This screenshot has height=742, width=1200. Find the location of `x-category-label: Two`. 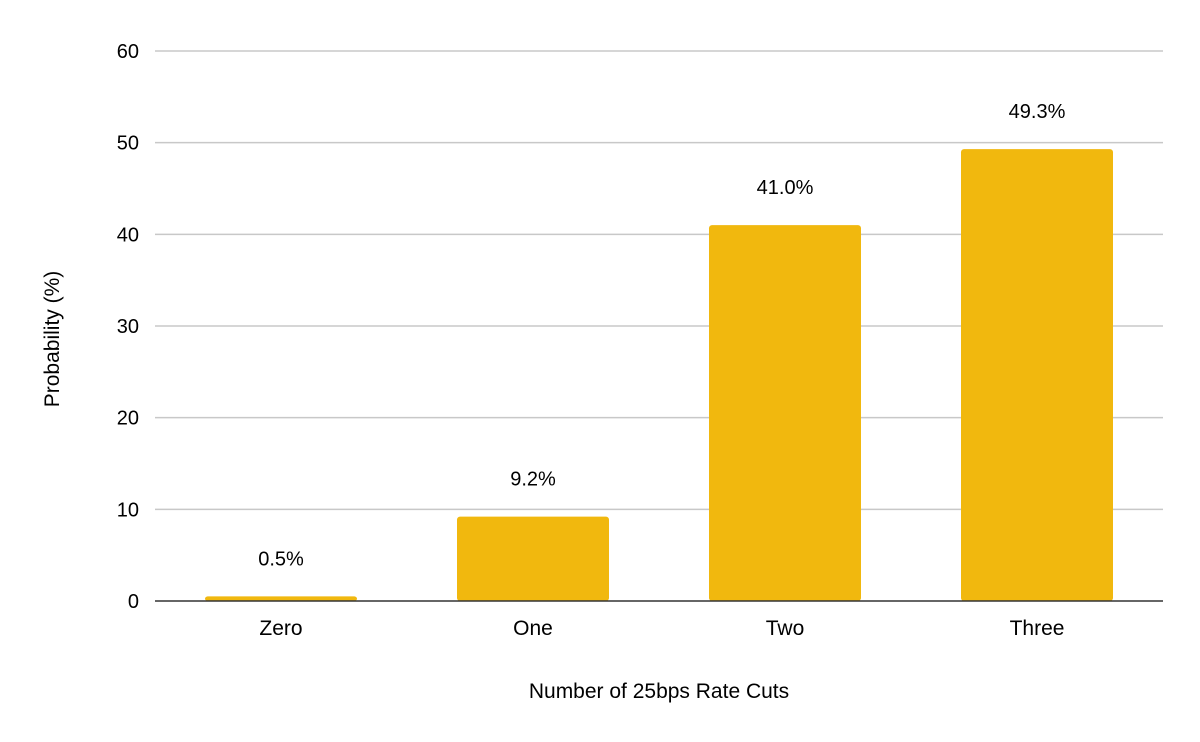

x-category-label: Two is located at coordinates (785, 628).